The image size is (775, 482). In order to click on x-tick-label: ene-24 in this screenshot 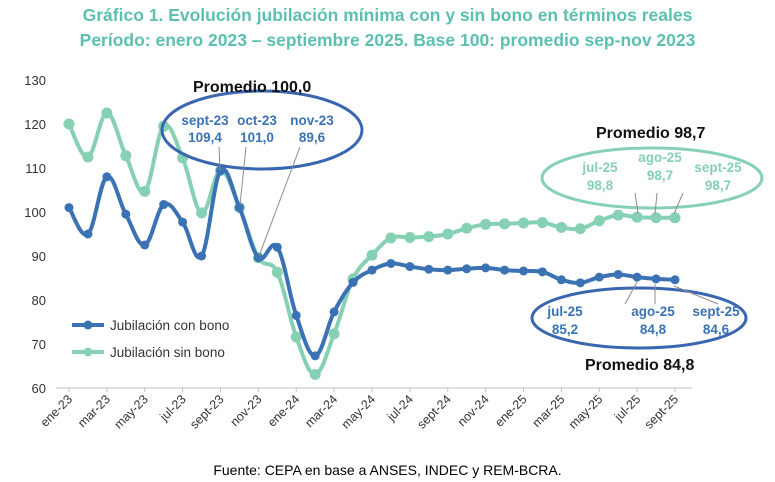, I will do `click(283, 410)`.